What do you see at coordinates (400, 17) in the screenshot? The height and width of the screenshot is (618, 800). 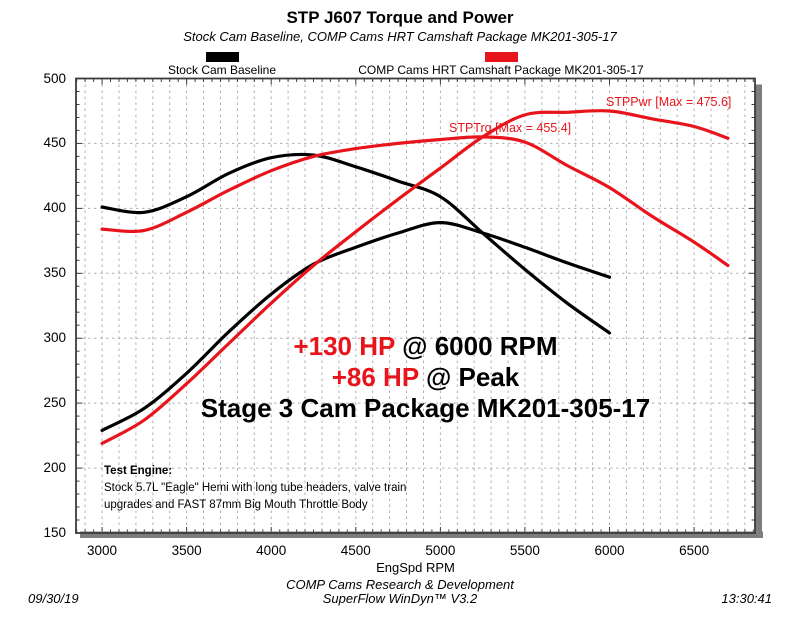 I see `page-title: STP J607 Torque and Power` at bounding box center [400, 17].